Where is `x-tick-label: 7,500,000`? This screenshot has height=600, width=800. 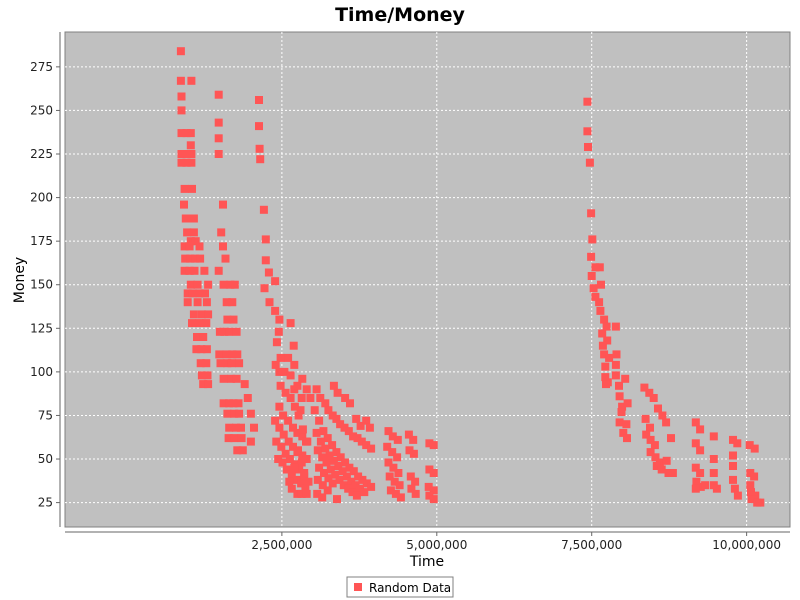
x-tick-label: 7,500,000 is located at coordinates (591, 545).